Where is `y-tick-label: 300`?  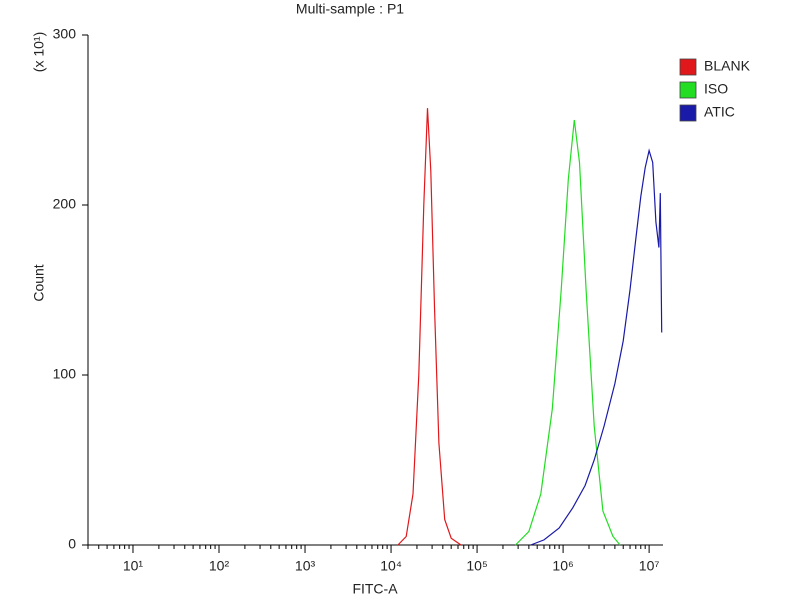 y-tick-label: 300 is located at coordinates (65, 34).